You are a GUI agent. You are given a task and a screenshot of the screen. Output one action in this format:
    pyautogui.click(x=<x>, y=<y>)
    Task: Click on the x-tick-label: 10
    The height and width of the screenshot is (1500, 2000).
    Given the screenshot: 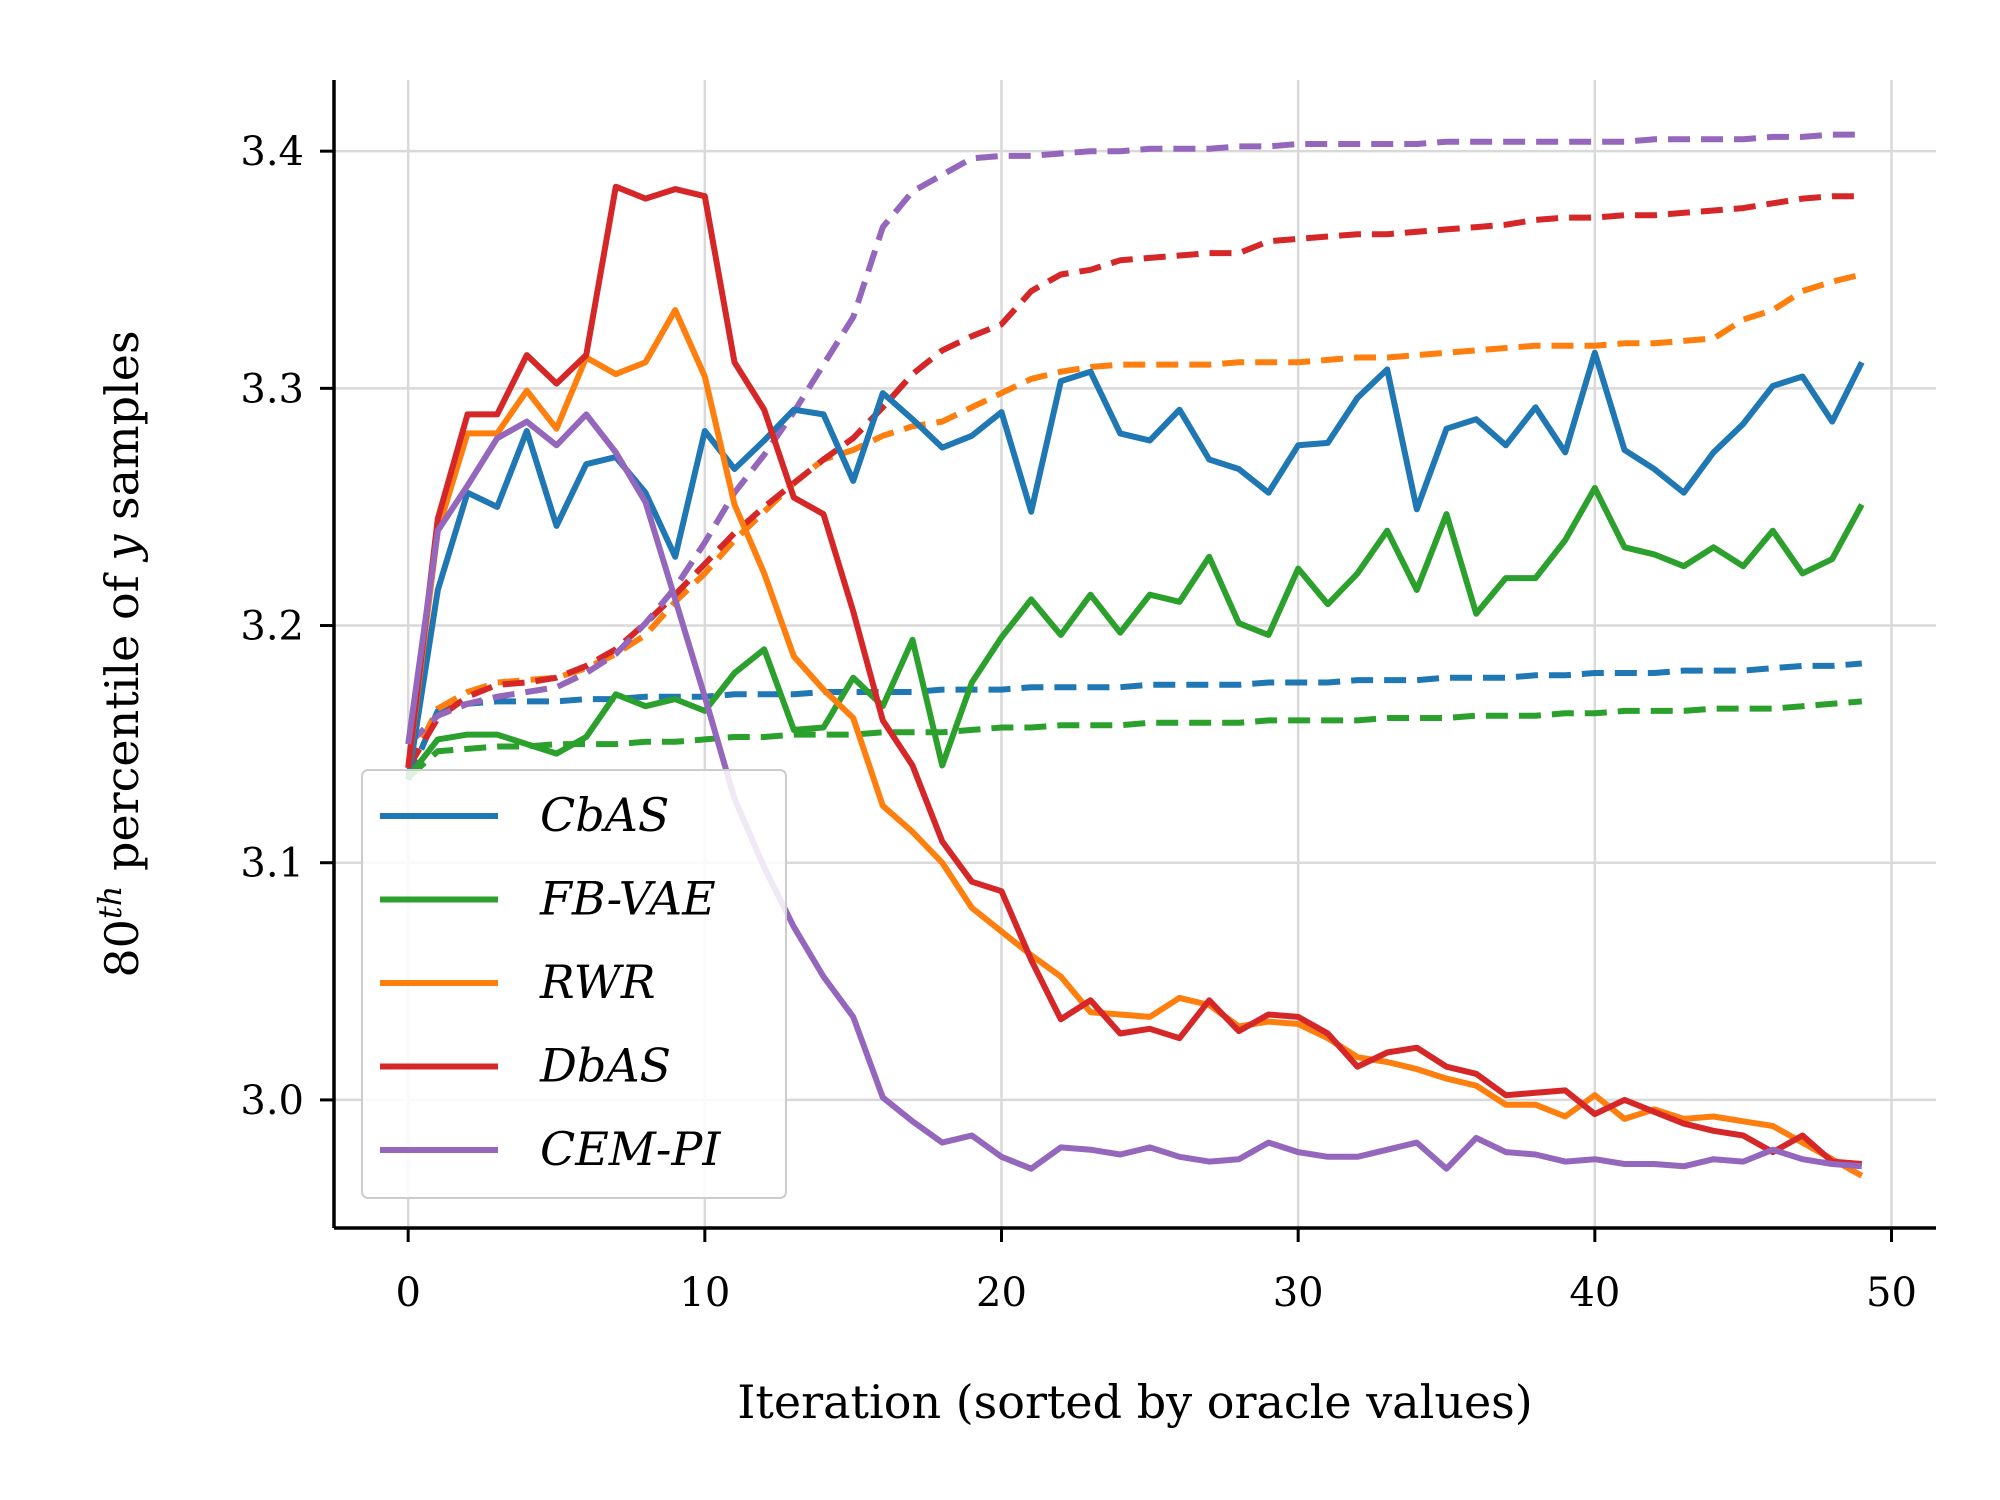 What is the action you would take?
    pyautogui.click(x=704, y=1293)
    